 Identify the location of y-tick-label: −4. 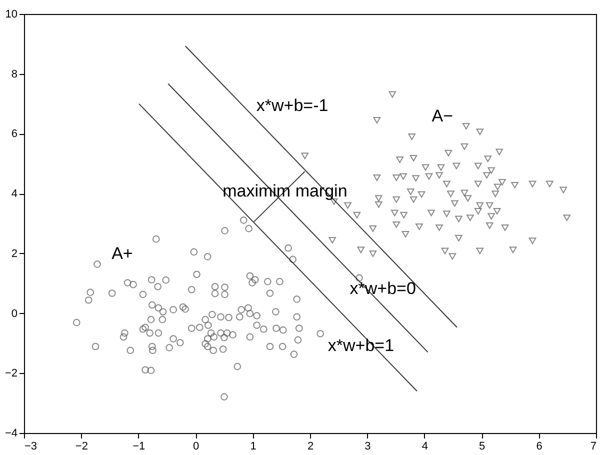
(11, 434).